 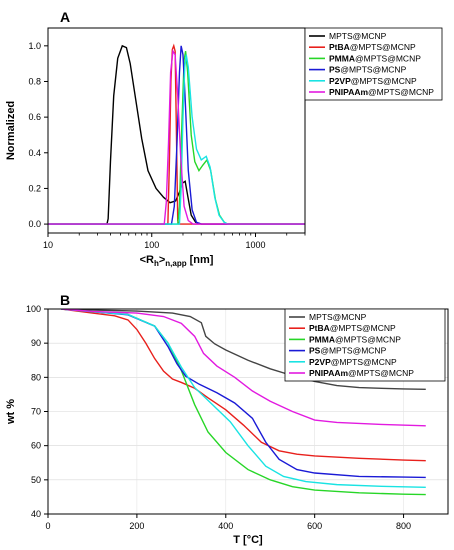 I want to click on y-tick-label: 1.0, so click(x=34, y=46).